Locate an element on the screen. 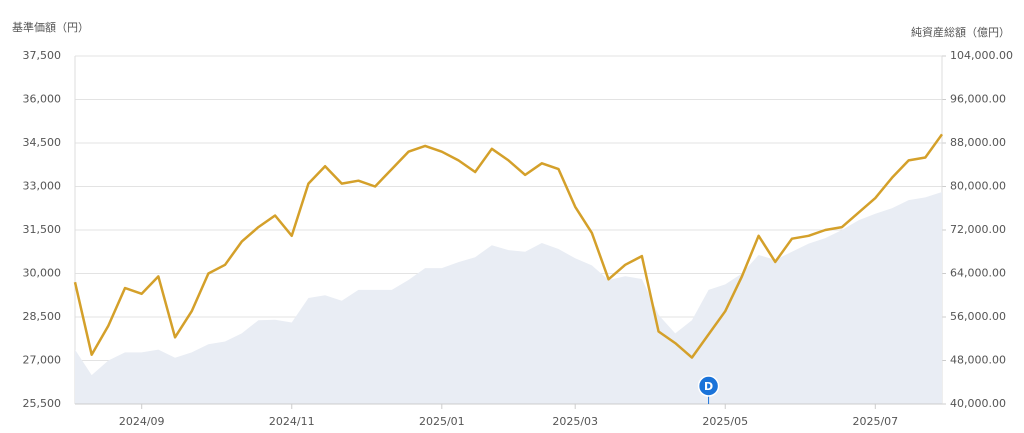 This screenshot has width=1024, height=433. y-tick-label: 34,500 is located at coordinates (42, 142).